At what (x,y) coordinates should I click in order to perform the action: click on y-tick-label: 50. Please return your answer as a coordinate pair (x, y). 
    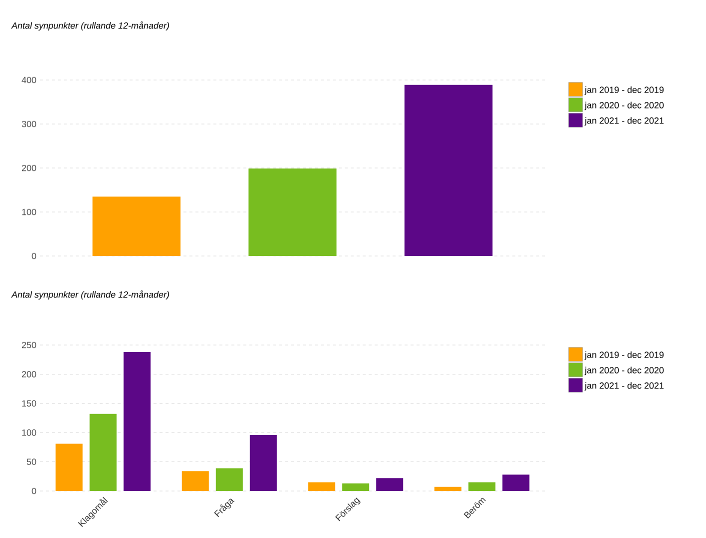
    Looking at the image, I should click on (31, 461).